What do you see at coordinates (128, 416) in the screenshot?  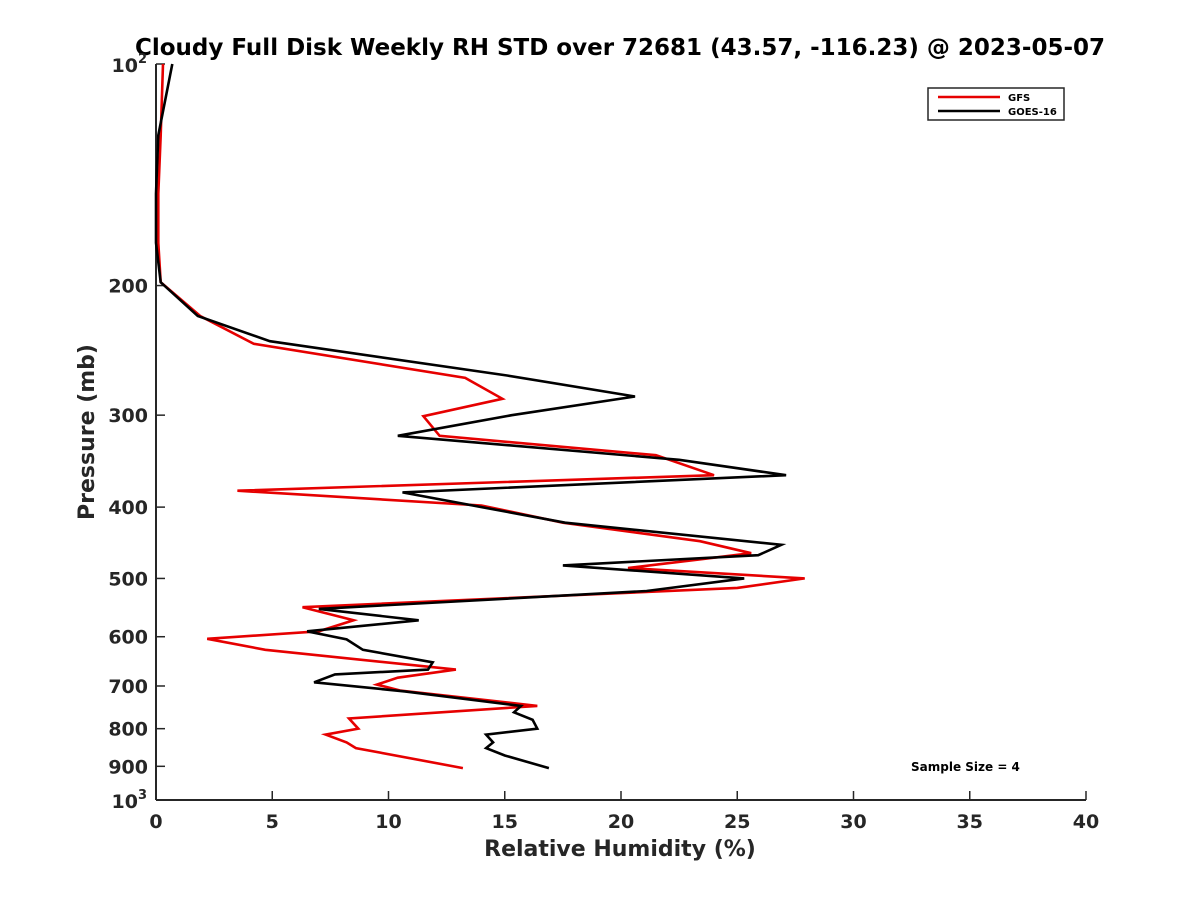 I see `y-tick-label: 300` at bounding box center [128, 416].